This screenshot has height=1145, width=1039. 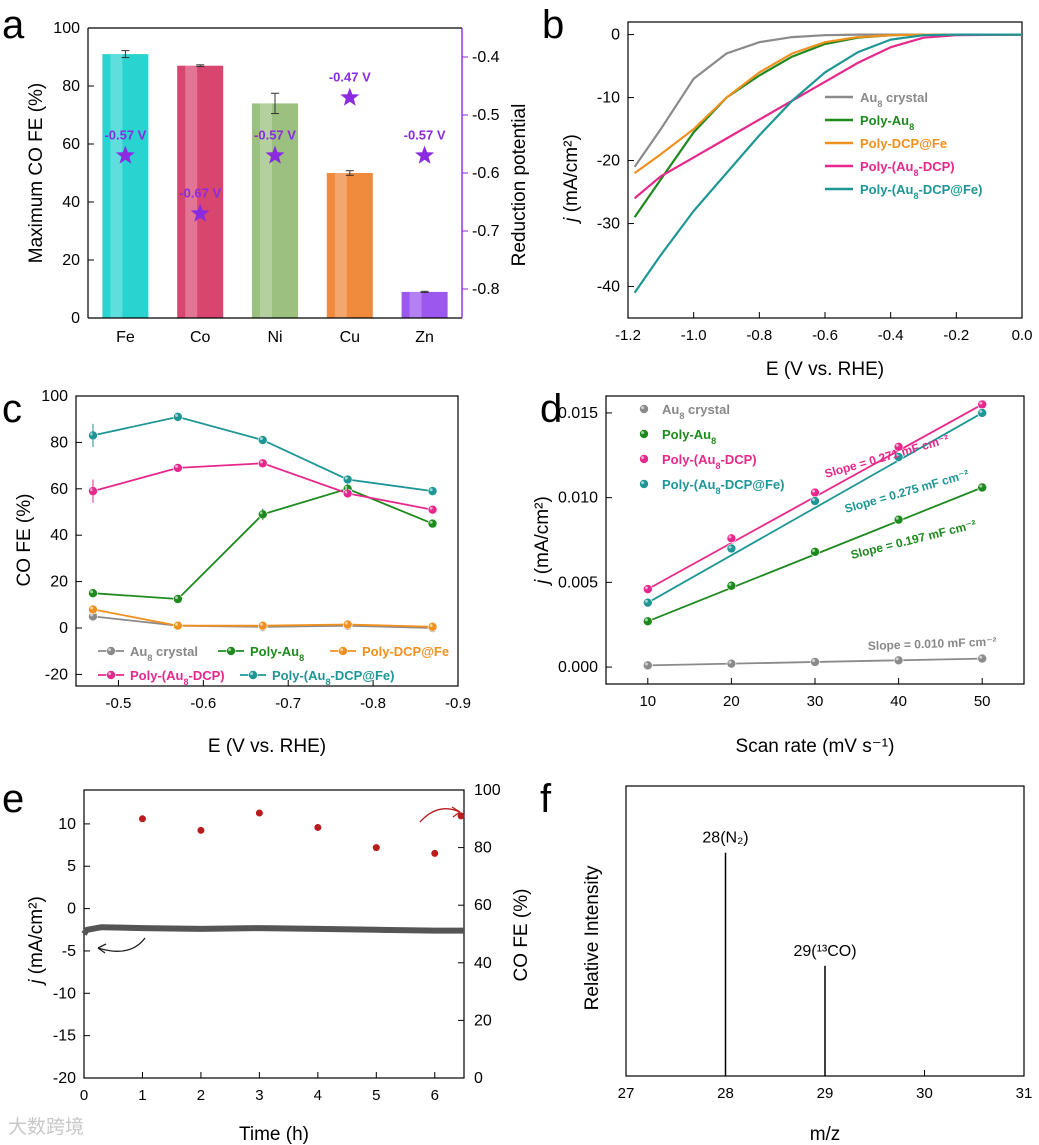 I want to click on x-tick-label: 1, so click(x=142, y=1095).